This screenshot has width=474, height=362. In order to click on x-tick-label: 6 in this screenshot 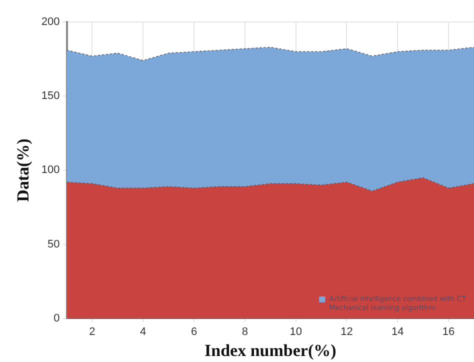, I will do `click(194, 332)`.